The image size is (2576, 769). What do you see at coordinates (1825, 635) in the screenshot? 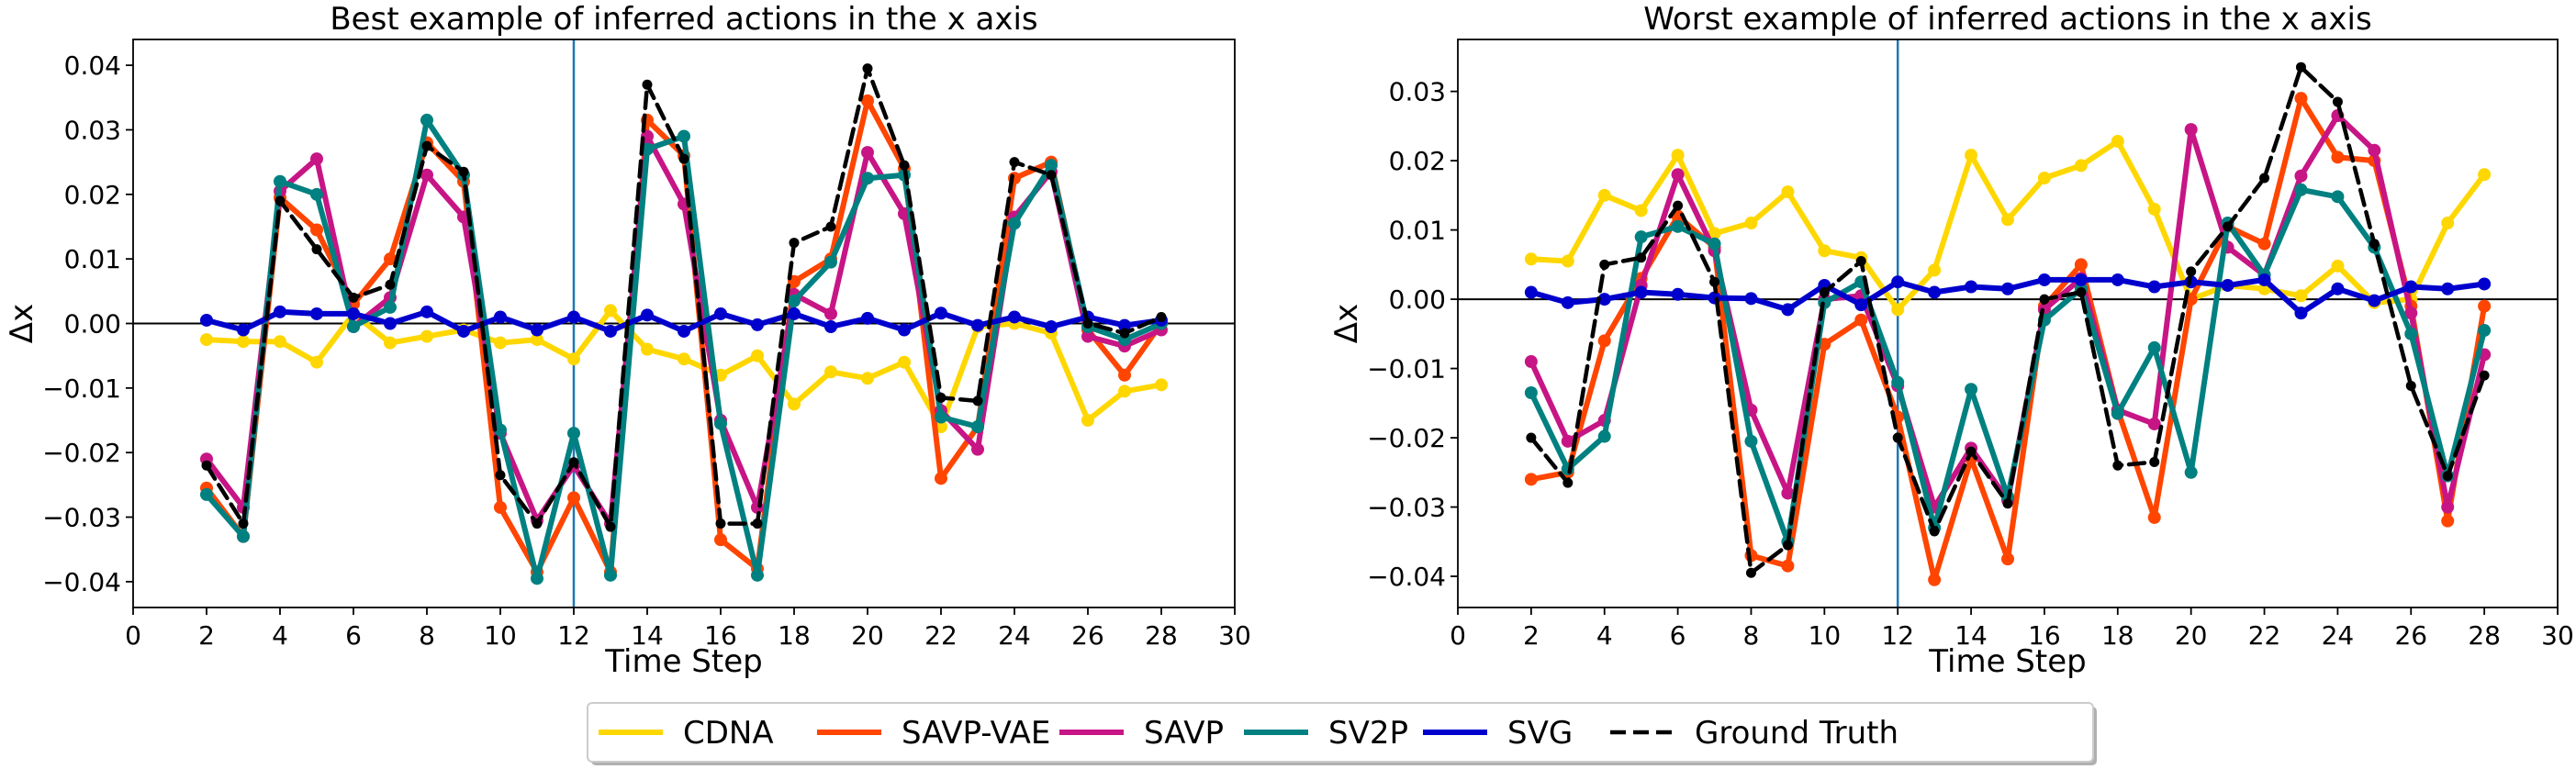
I see `x-tick-label: 10` at bounding box center [1825, 635].